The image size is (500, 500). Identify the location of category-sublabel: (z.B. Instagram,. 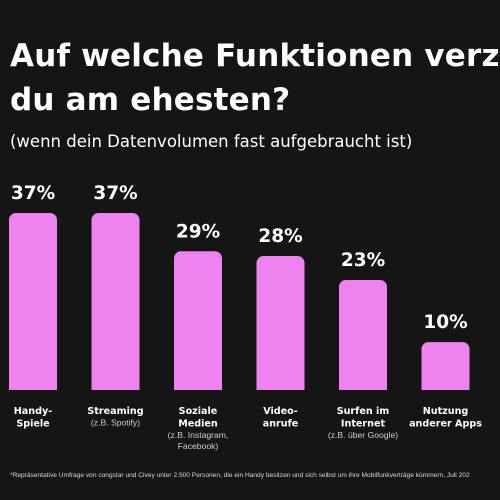
(198, 435).